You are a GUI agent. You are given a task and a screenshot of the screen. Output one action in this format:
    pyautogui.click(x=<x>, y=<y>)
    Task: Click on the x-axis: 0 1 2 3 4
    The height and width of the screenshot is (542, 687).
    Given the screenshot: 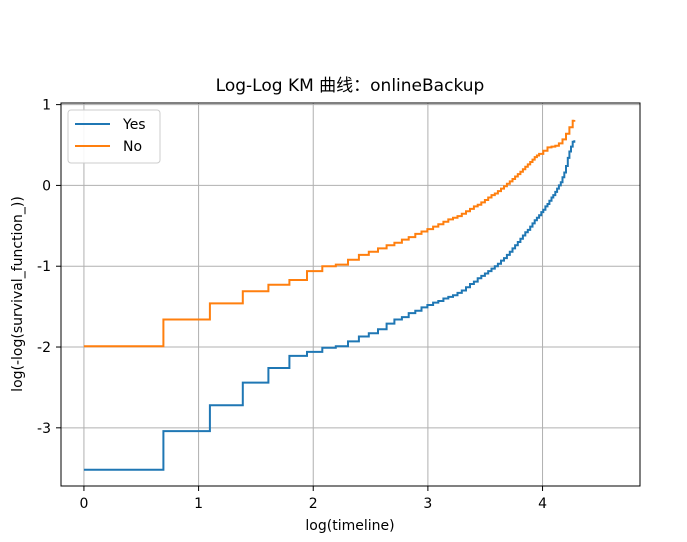 What is the action you would take?
    pyautogui.click(x=313, y=499)
    